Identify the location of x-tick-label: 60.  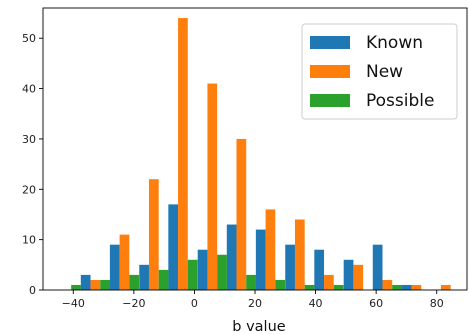
(376, 303).